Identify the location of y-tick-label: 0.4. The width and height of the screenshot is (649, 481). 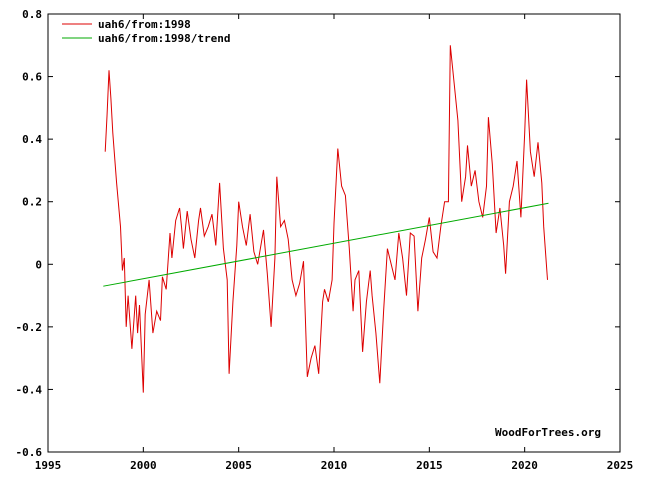
(32, 139).